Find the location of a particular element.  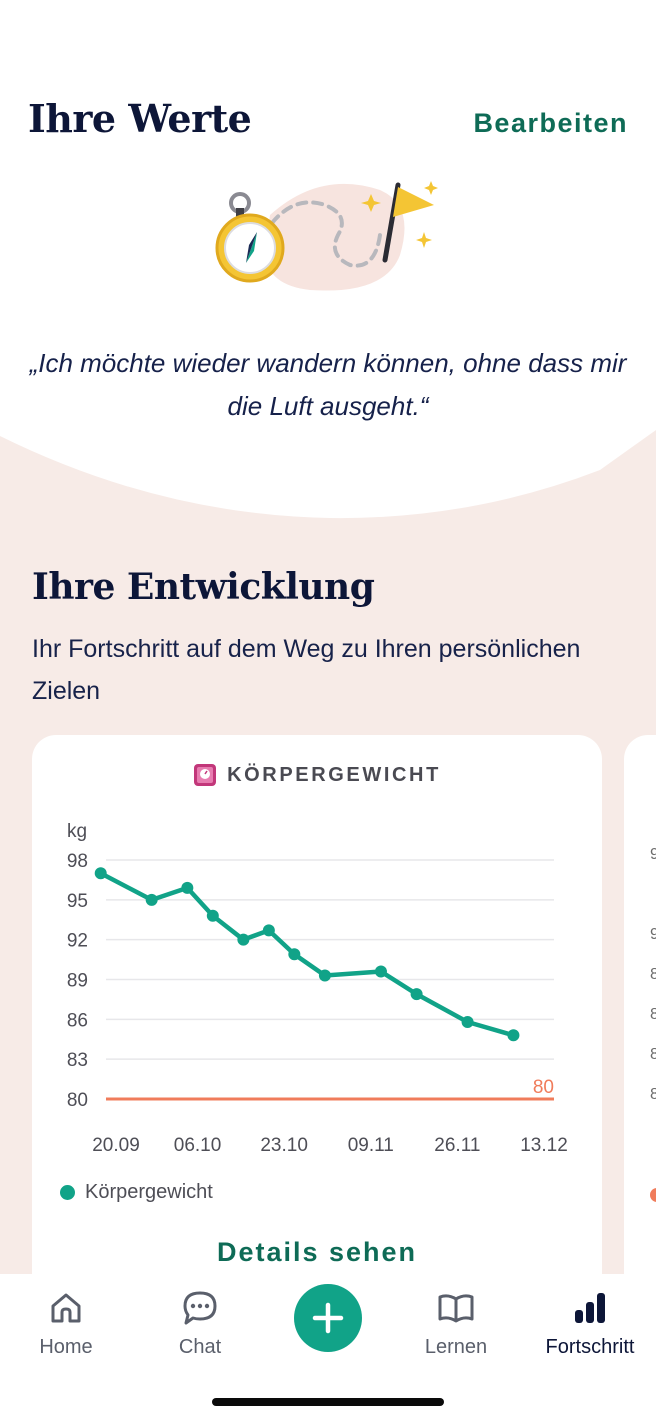

edit-button: Bearbeiten is located at coordinates (550, 123).